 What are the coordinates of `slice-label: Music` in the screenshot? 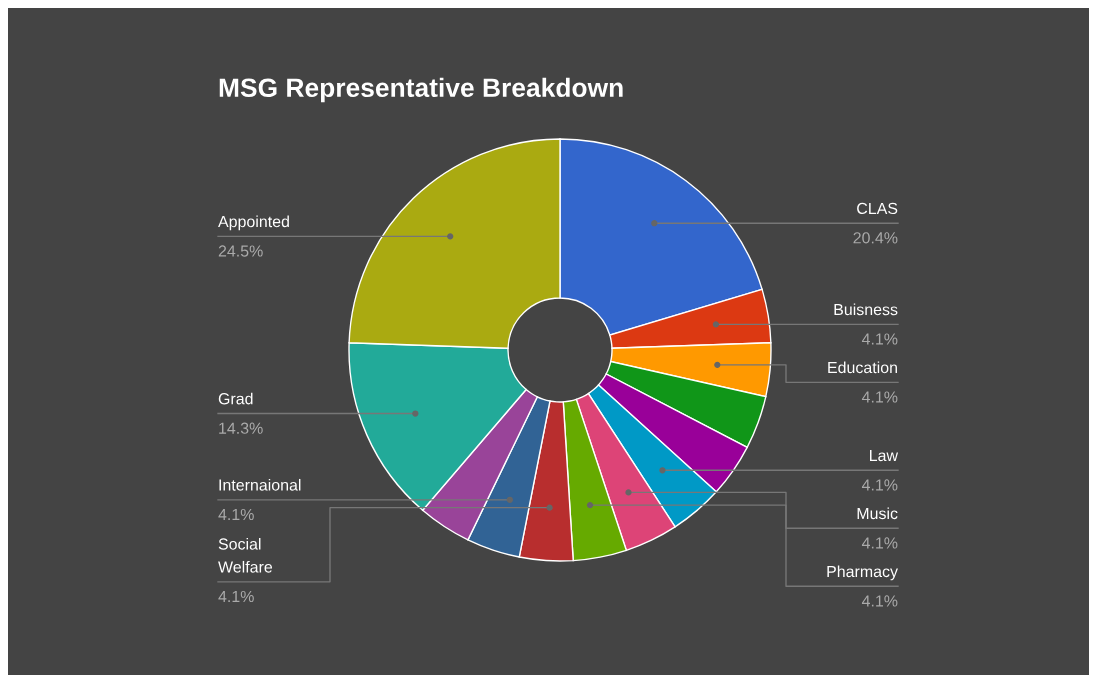 It's located at (877, 513).